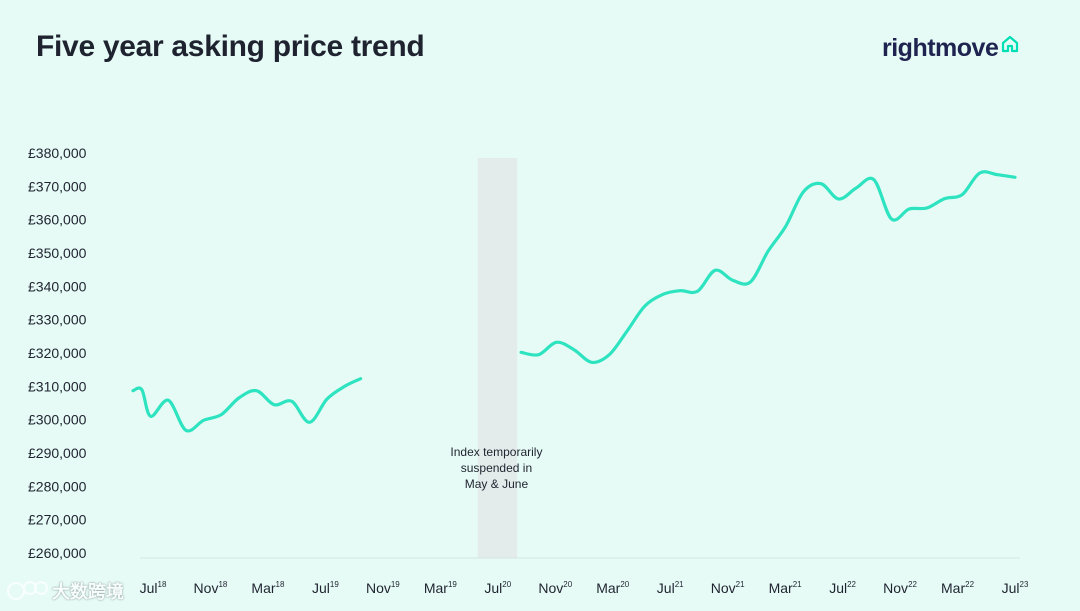 The height and width of the screenshot is (611, 1080). I want to click on y-tick-label: £290,000, so click(57, 453).